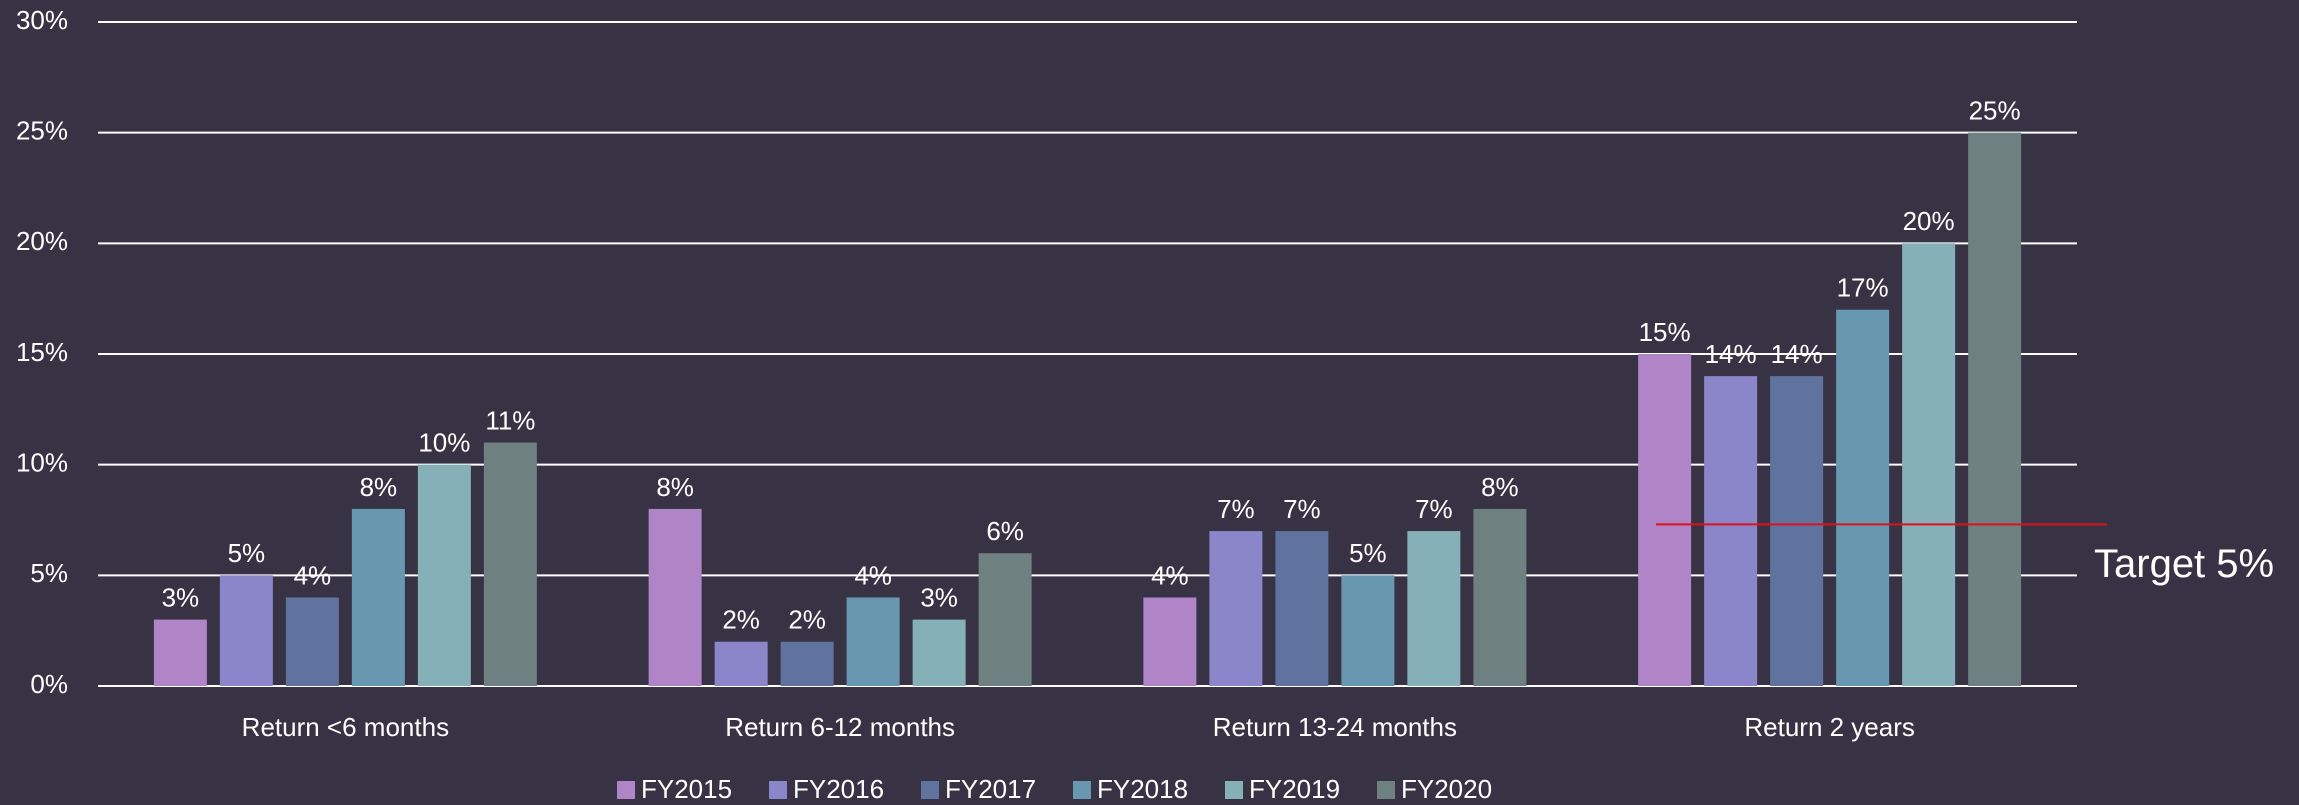 The width and height of the screenshot is (2299, 805). Describe the element at coordinates (42, 241) in the screenshot. I see `y-tick-label: 20%` at that location.